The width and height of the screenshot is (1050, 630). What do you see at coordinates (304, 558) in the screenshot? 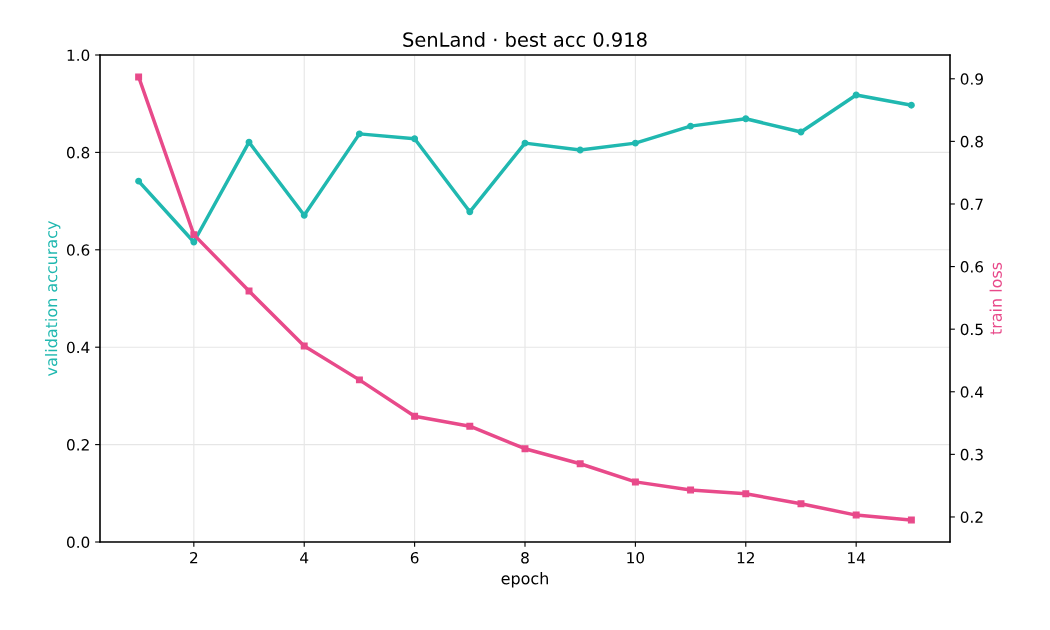
I see `x-tick-label: 4` at bounding box center [304, 558].